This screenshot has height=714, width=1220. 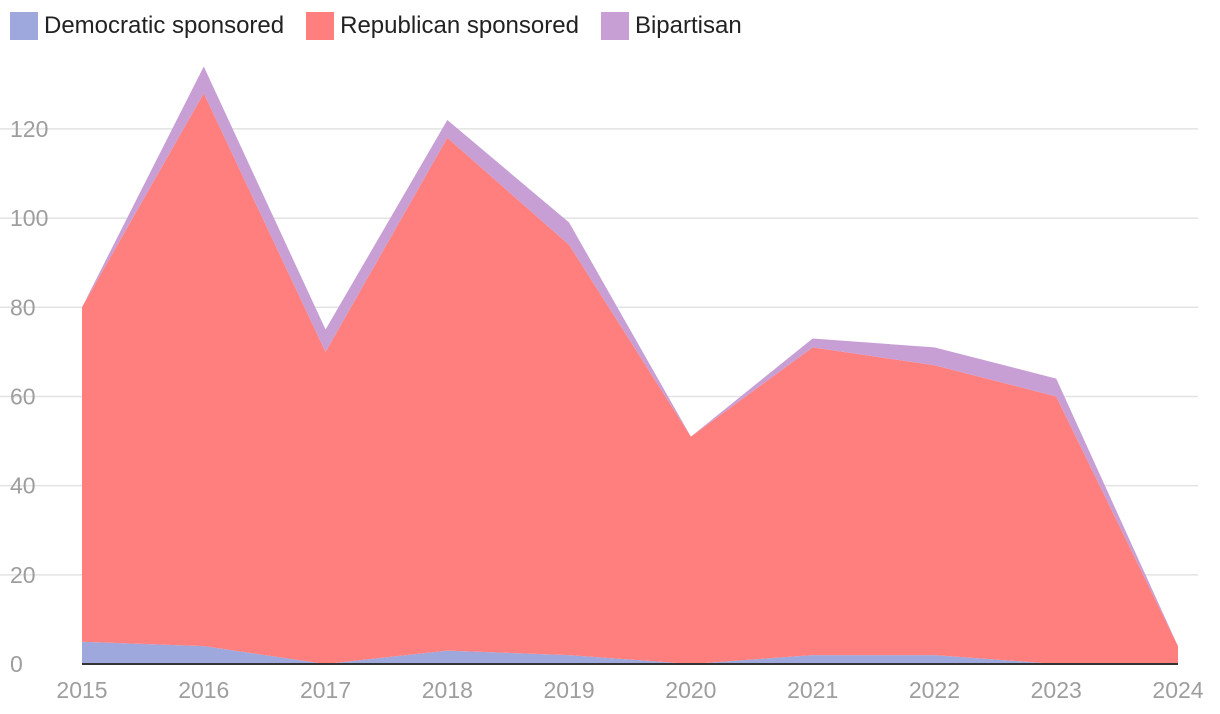 I want to click on data-point-bipartisan-2020, so click(x=691, y=437).